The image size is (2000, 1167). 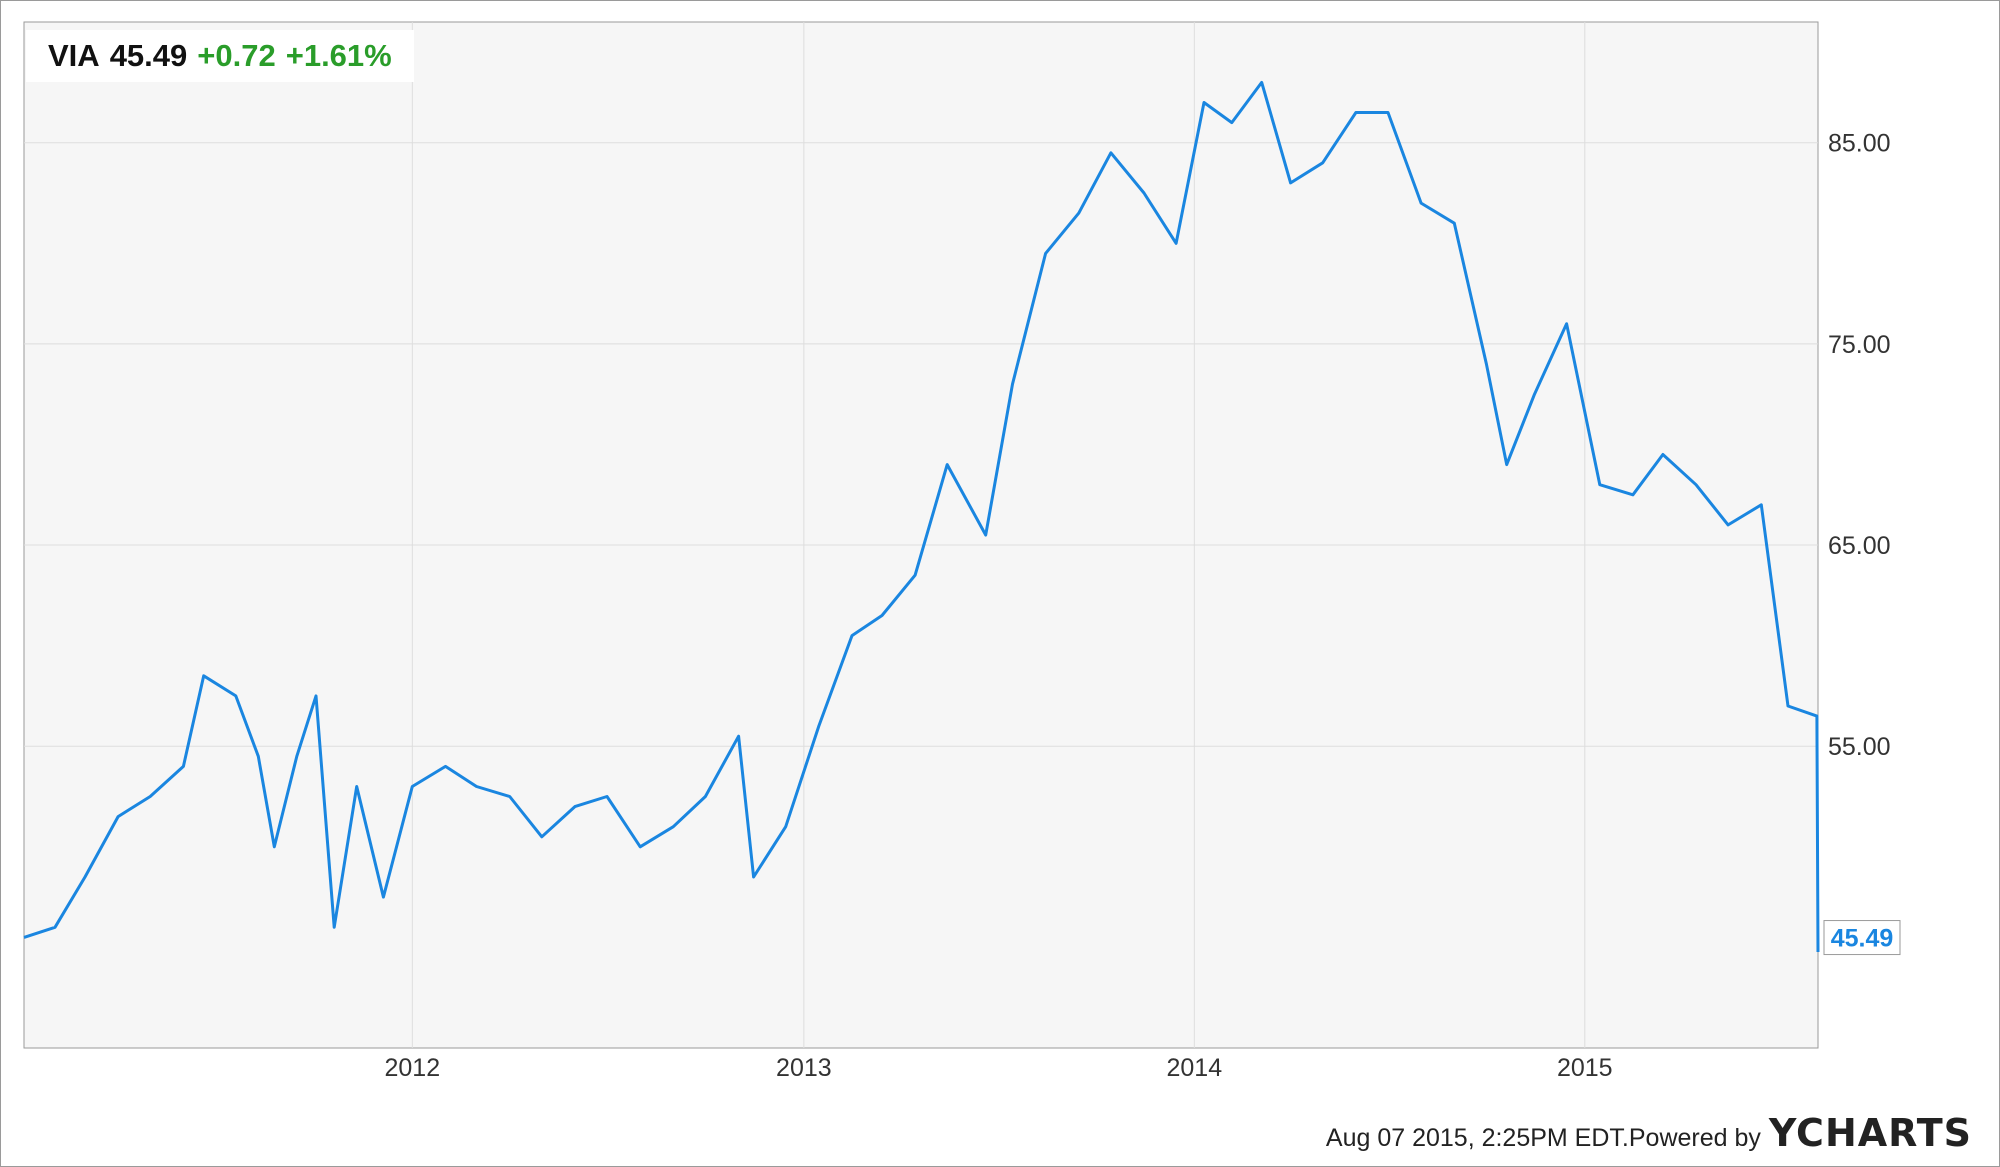 I want to click on x-tick-label: 2013, so click(x=804, y=1068).